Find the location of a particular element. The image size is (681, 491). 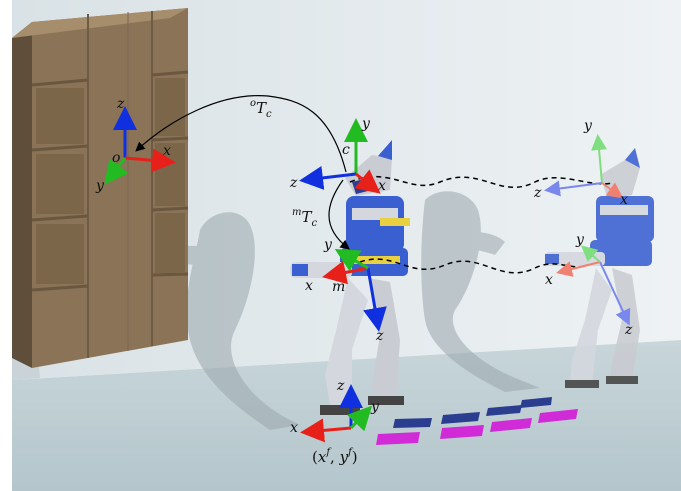

waist-ghost-z-label: z is located at coordinates (628, 330).